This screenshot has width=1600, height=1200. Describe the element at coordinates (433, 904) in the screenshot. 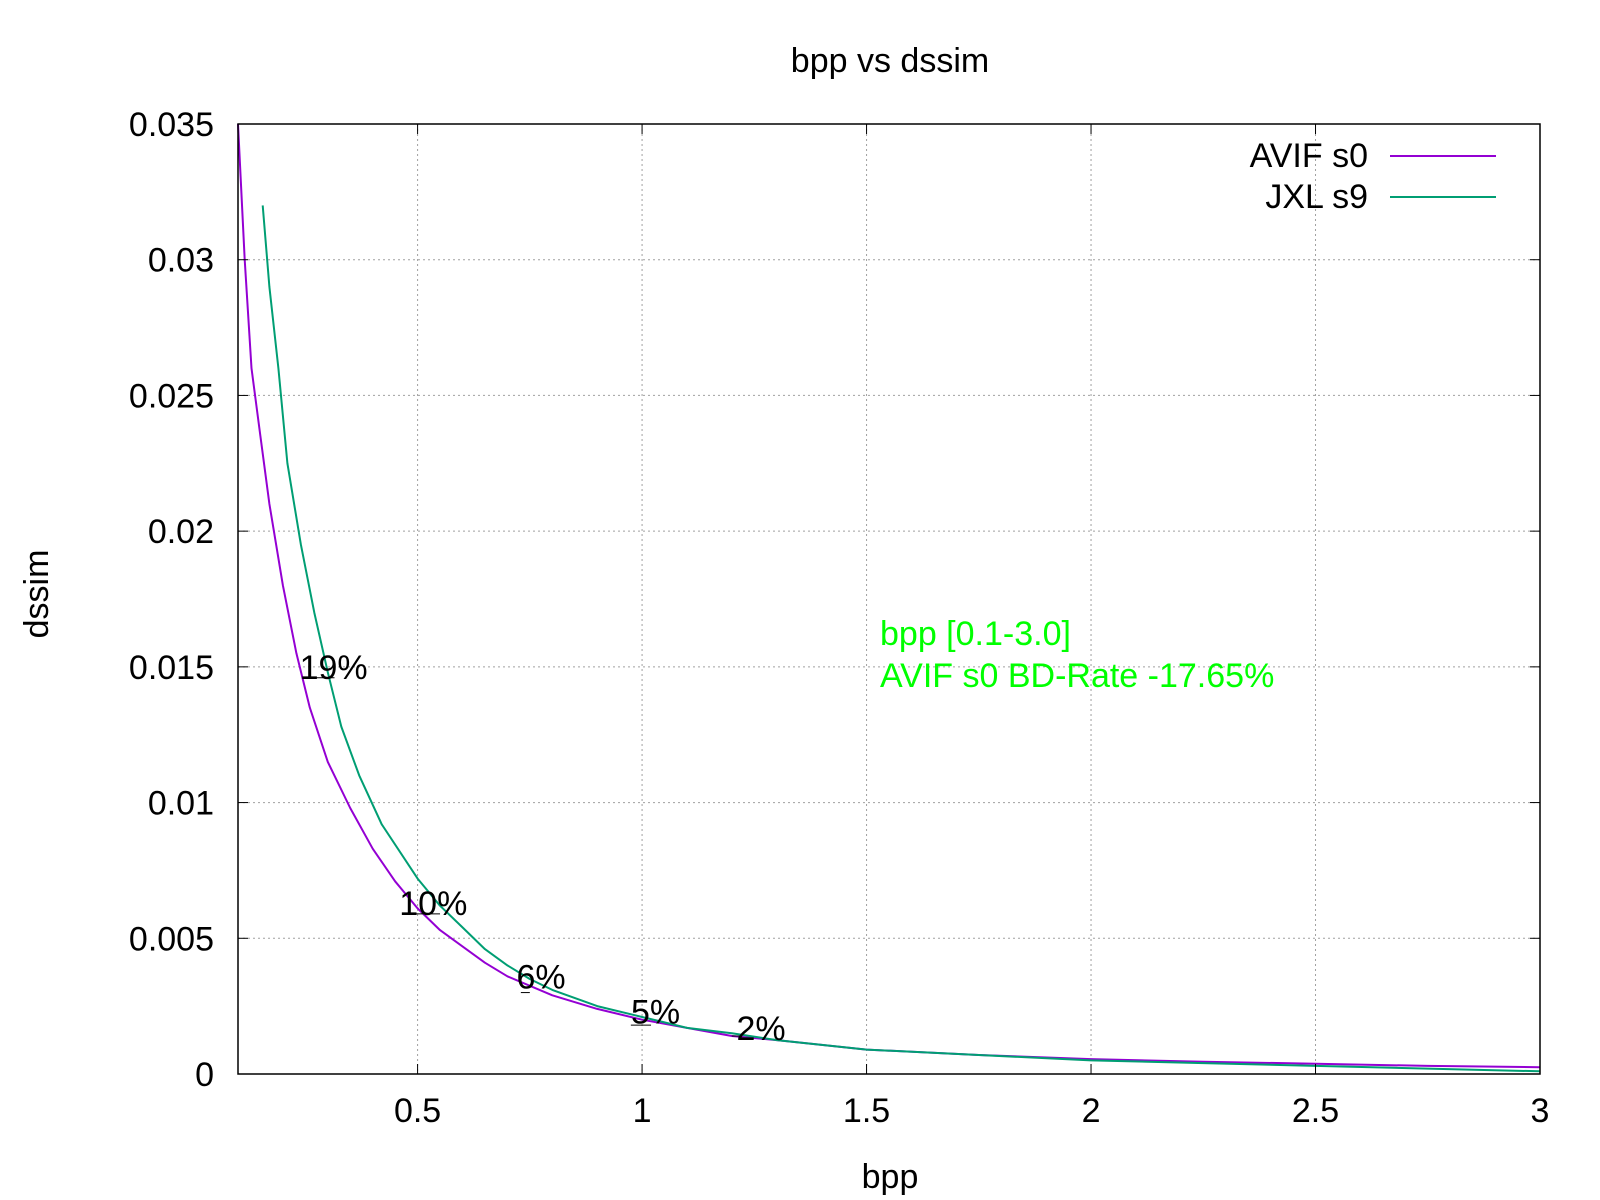

I see `annotation-label: 10%` at that location.